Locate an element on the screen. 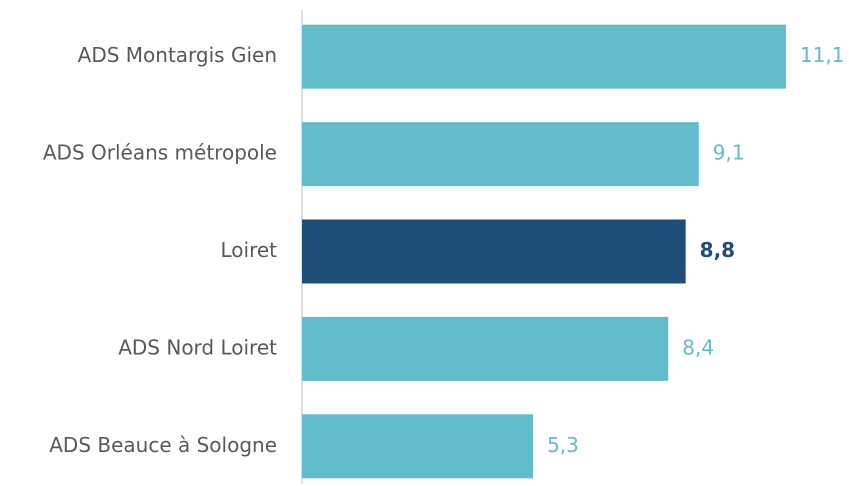  category-label: ADS Montargis Gien is located at coordinates (177, 55).